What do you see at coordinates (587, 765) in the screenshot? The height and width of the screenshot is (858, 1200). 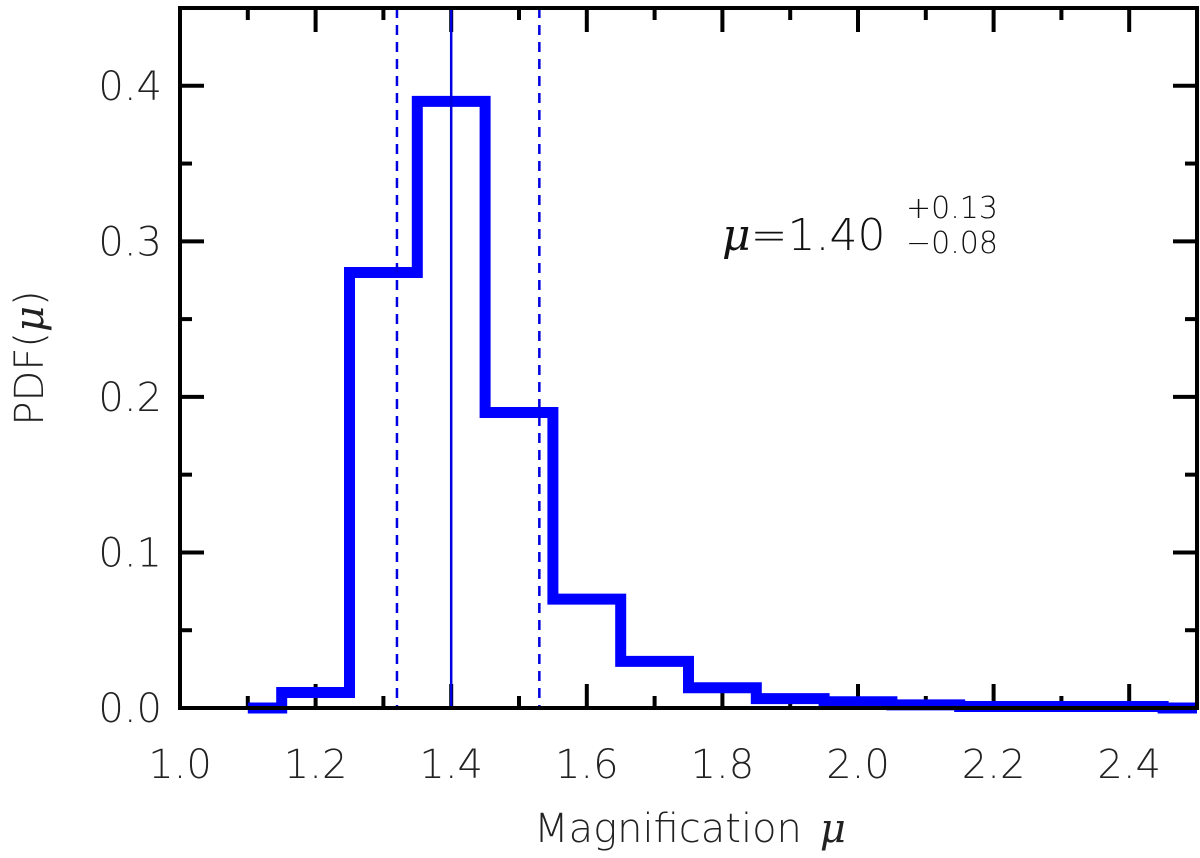 I see `x-tick-label: 1.6` at bounding box center [587, 765].